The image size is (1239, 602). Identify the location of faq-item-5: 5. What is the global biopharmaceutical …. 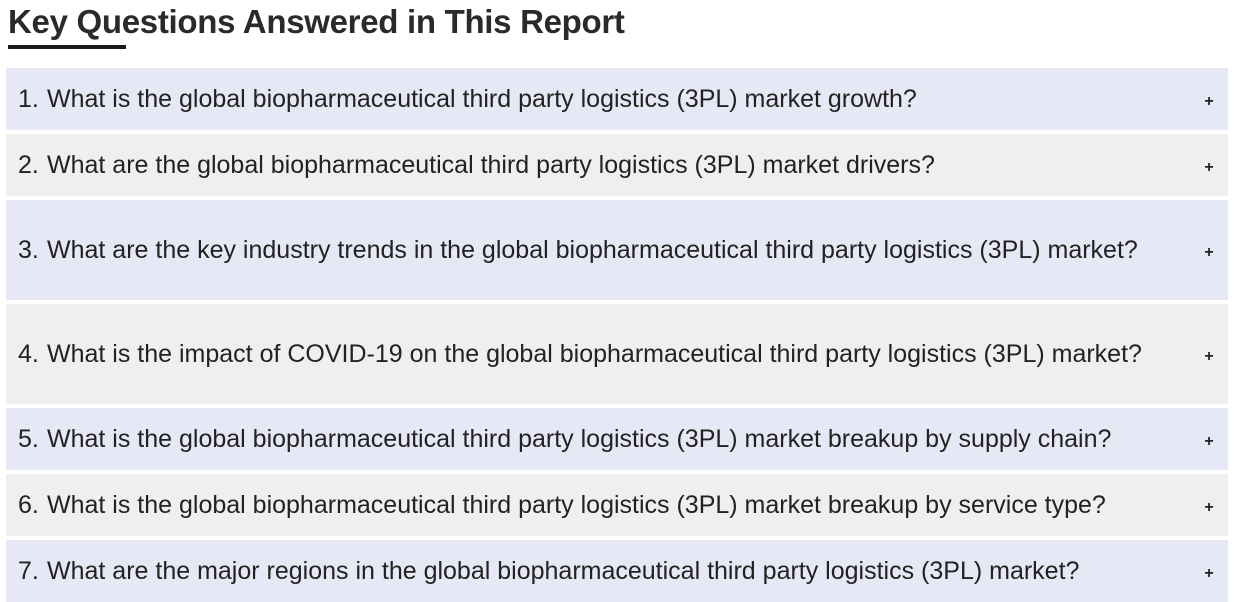
(617, 439).